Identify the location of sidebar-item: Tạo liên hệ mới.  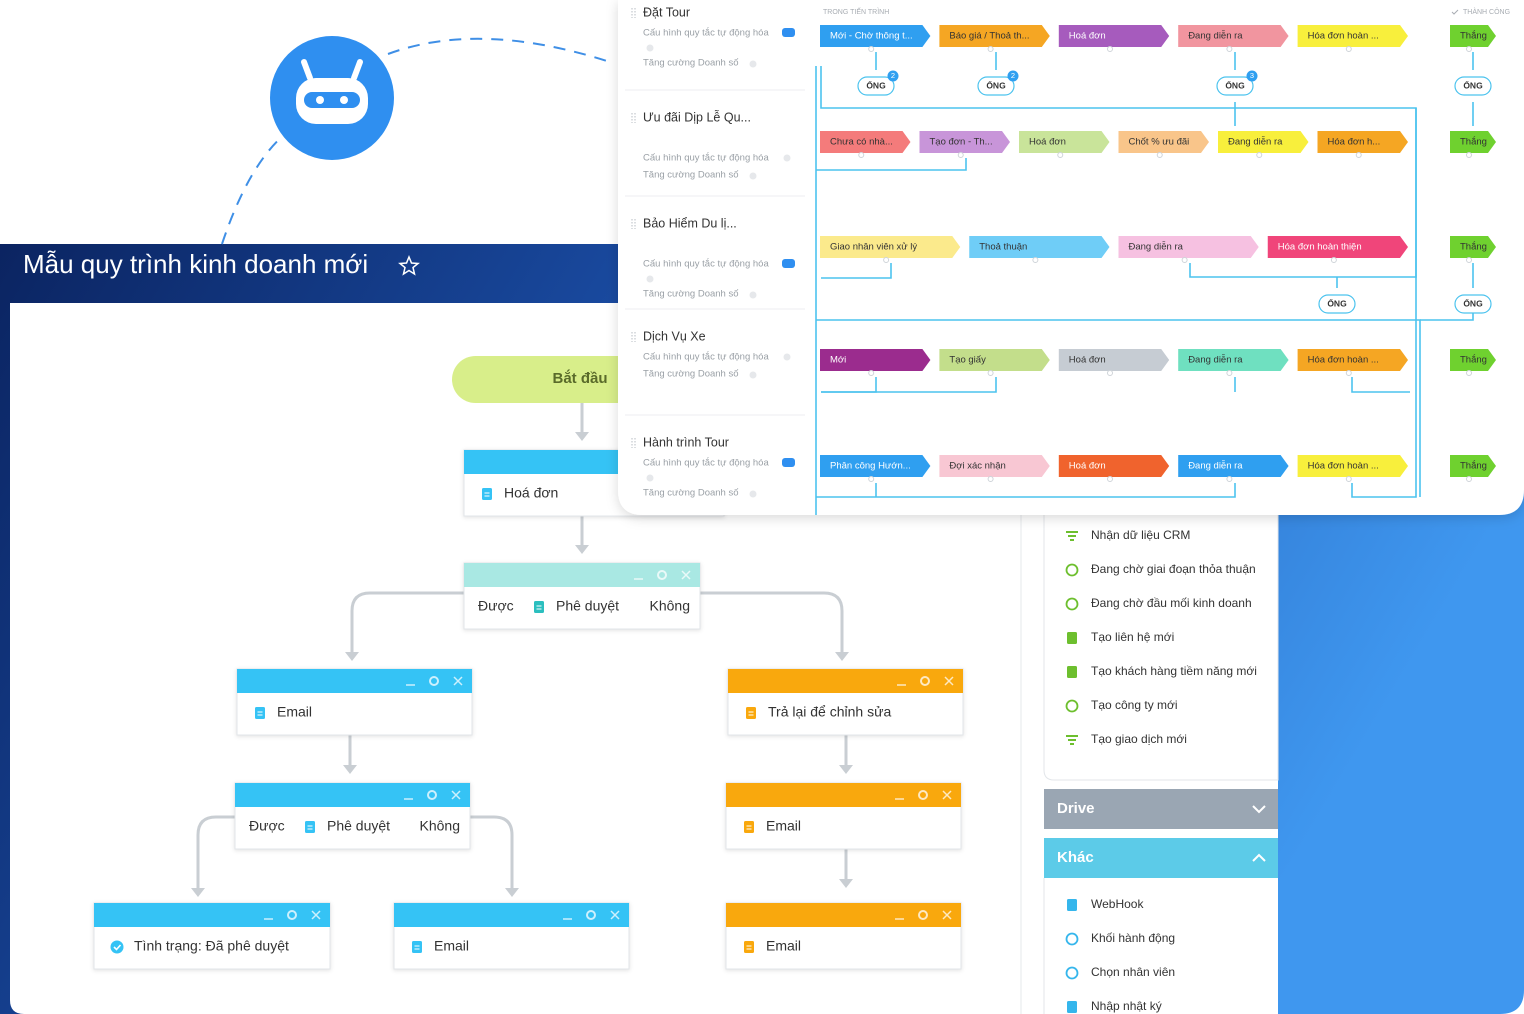
(1132, 637).